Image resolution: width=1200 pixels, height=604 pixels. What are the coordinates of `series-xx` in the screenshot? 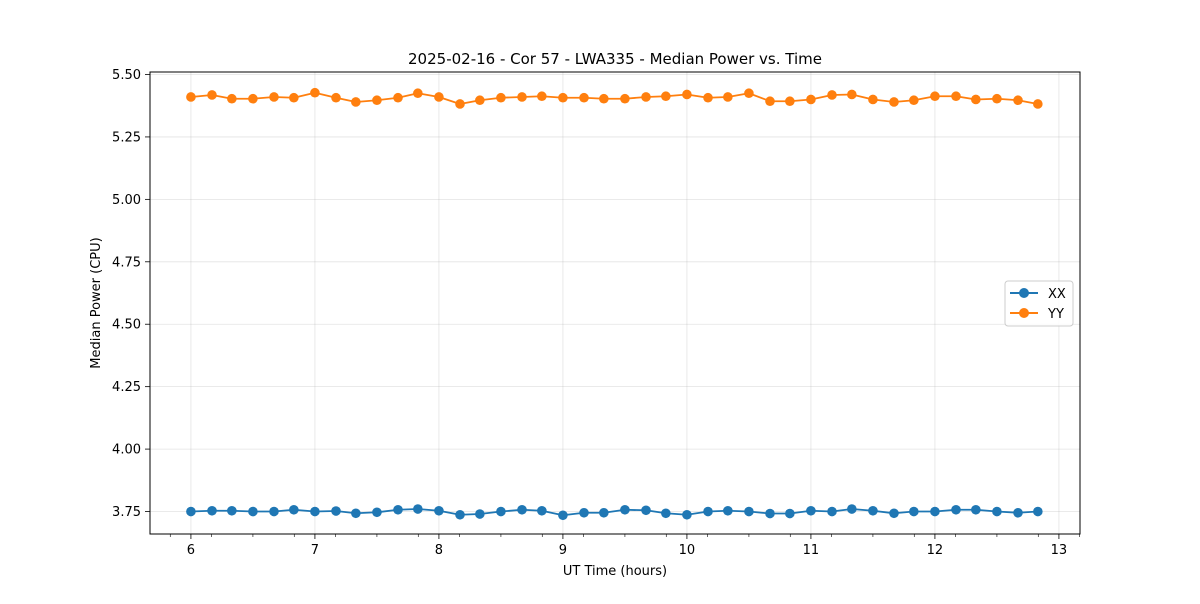 It's located at (614, 512).